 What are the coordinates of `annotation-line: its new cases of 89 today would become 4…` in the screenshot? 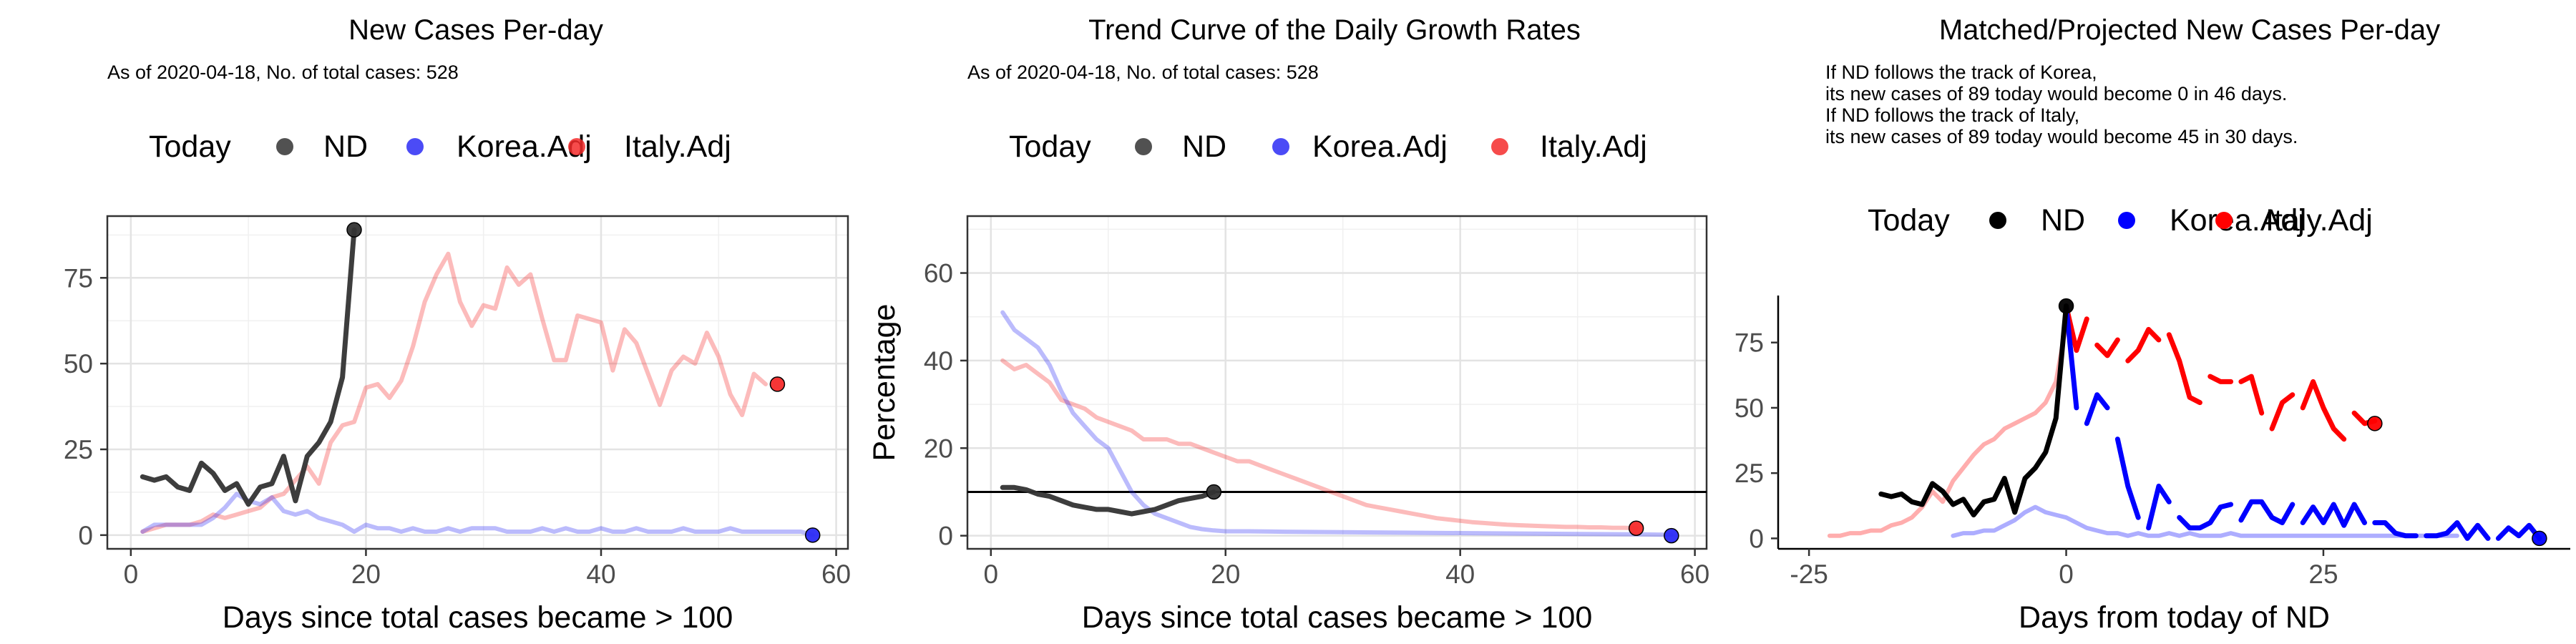 It's located at (2061, 136).